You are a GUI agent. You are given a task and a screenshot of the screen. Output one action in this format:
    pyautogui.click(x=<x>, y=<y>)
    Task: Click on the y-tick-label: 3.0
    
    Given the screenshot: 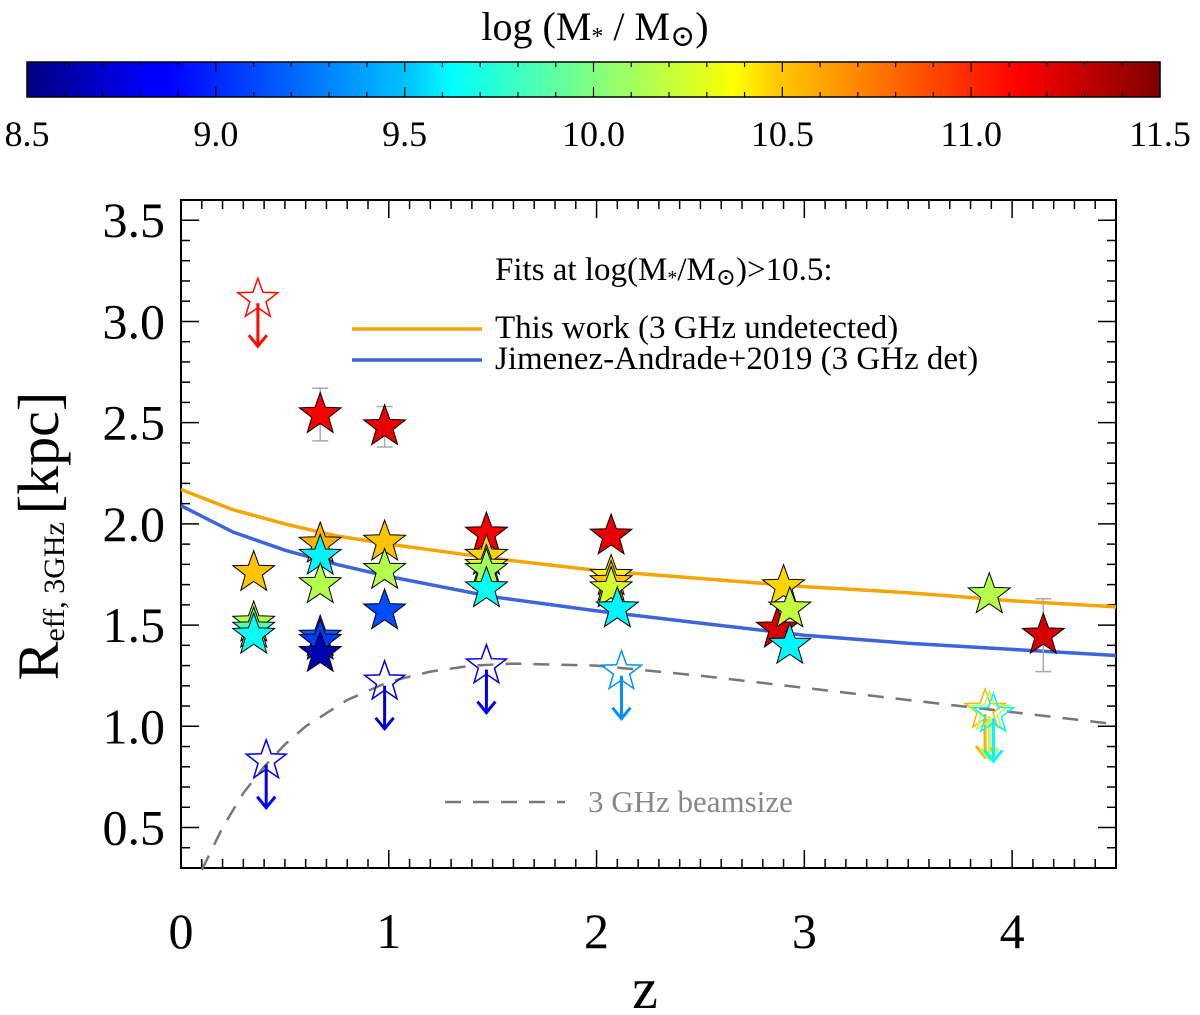 What is the action you would take?
    pyautogui.click(x=134, y=321)
    